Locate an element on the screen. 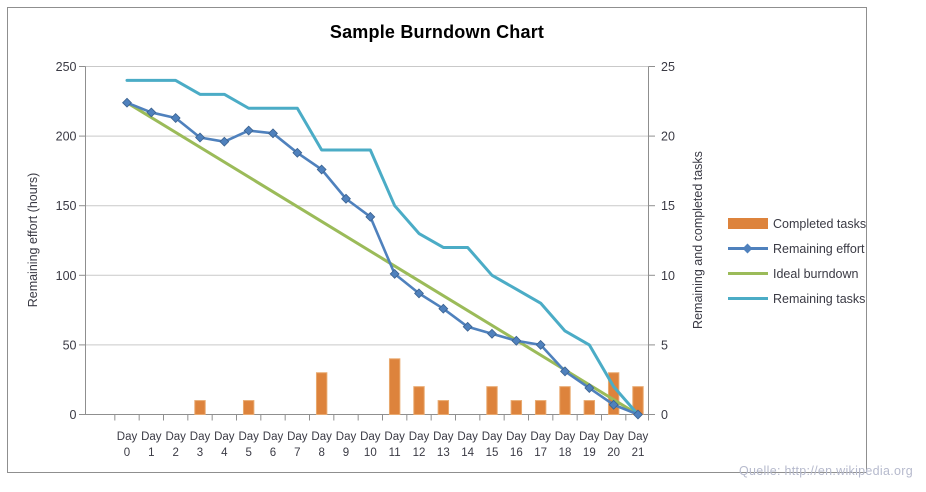 The height and width of the screenshot is (492, 926). legend-swatch-remaining-effort is located at coordinates (748, 249).